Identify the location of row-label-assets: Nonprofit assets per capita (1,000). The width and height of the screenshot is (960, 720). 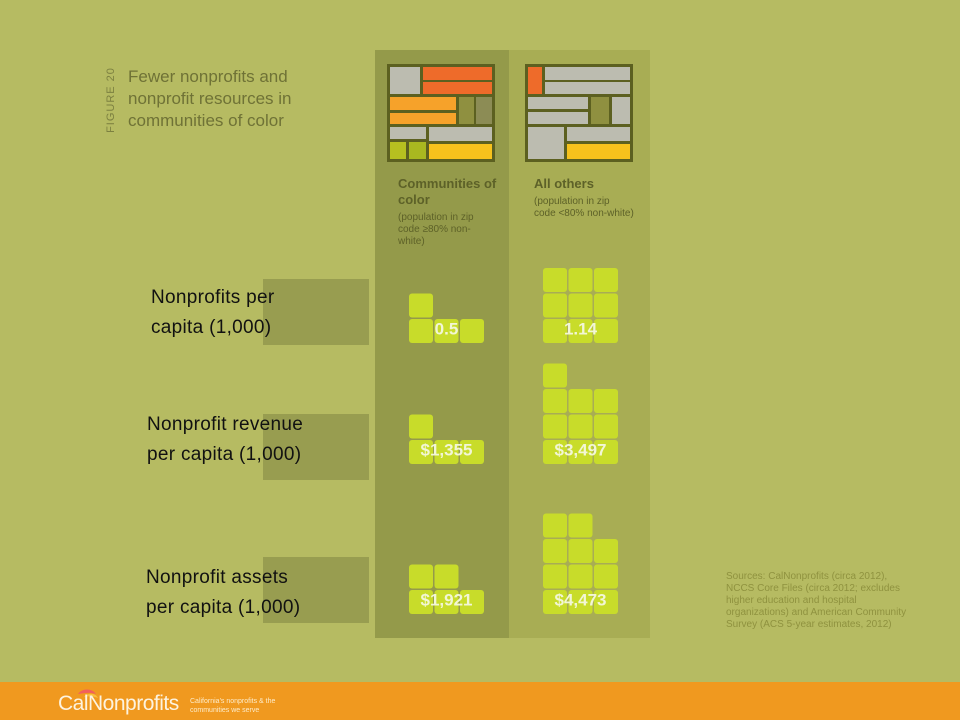
(223, 592).